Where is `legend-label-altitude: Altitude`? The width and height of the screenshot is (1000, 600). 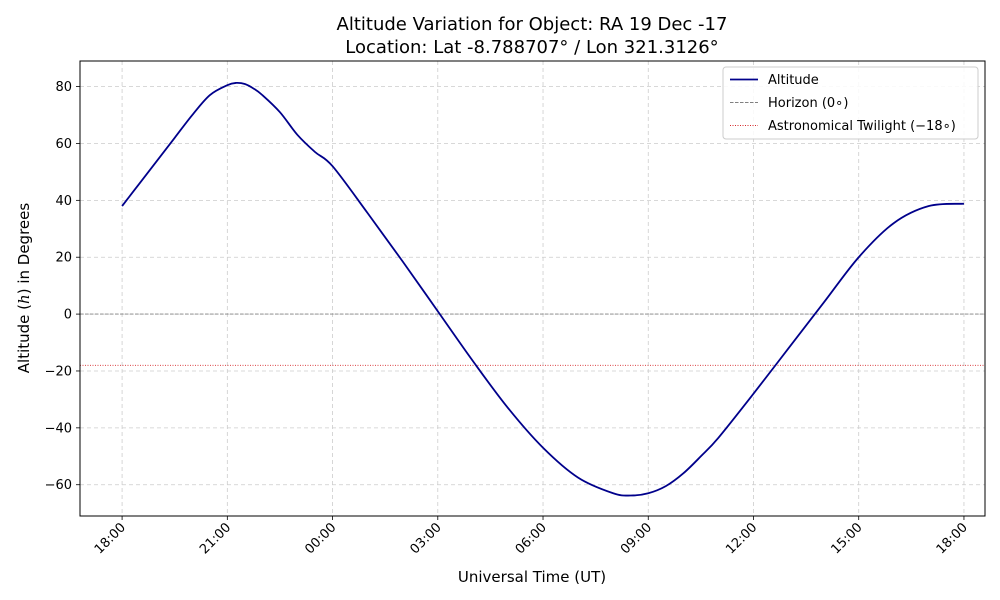 legend-label-altitude: Altitude is located at coordinates (793, 80).